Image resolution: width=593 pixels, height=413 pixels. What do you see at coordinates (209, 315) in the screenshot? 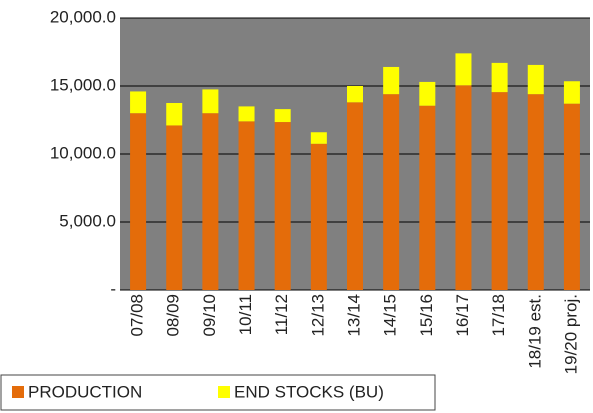
I see `x-tick-label: 09/10` at bounding box center [209, 315].